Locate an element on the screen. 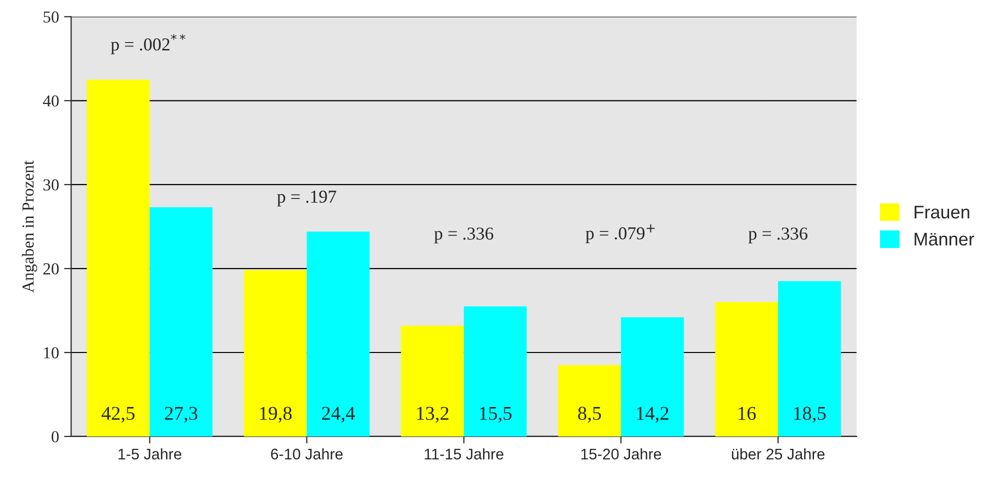 The image size is (988, 477). y-tick-label: 10 is located at coordinates (51, 352).